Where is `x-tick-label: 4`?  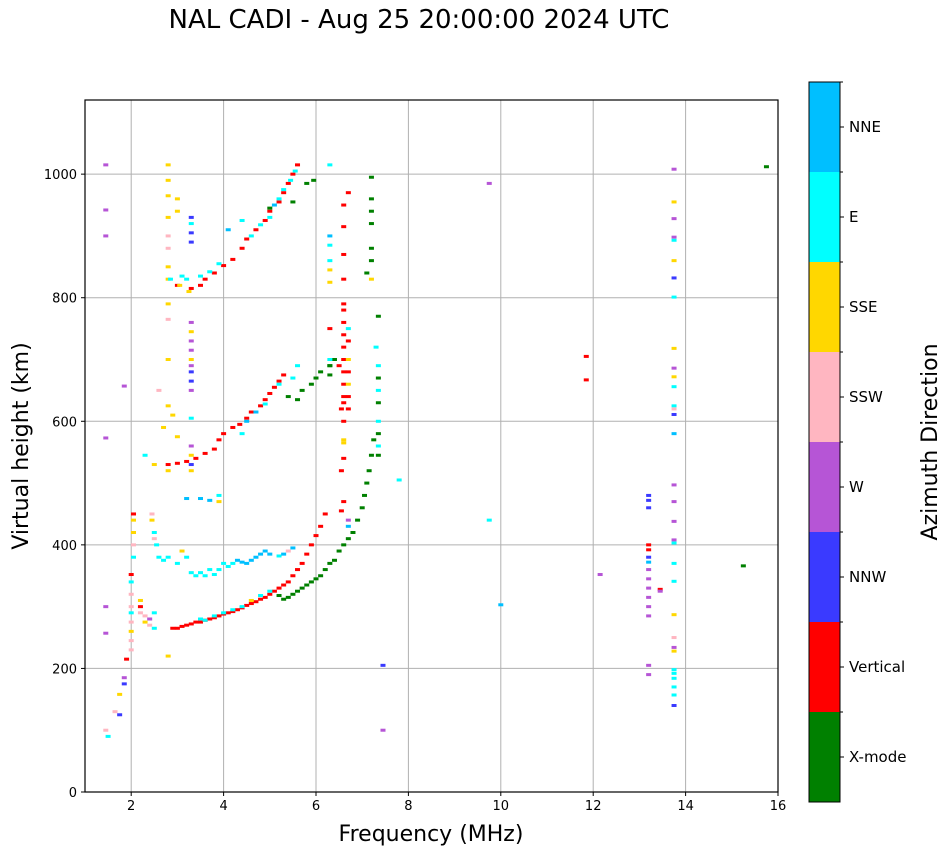
x-tick-label: 4 is located at coordinates (223, 806).